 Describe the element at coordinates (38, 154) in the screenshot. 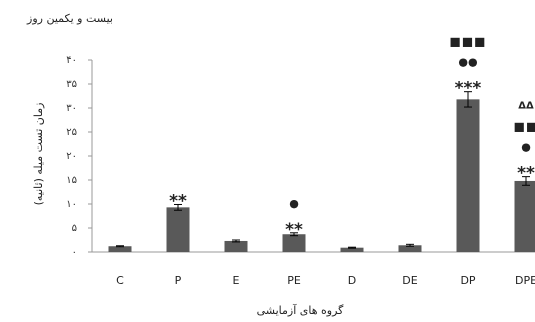

I see `y-axis-label: زمان تست میله (ثانیه)` at that location.